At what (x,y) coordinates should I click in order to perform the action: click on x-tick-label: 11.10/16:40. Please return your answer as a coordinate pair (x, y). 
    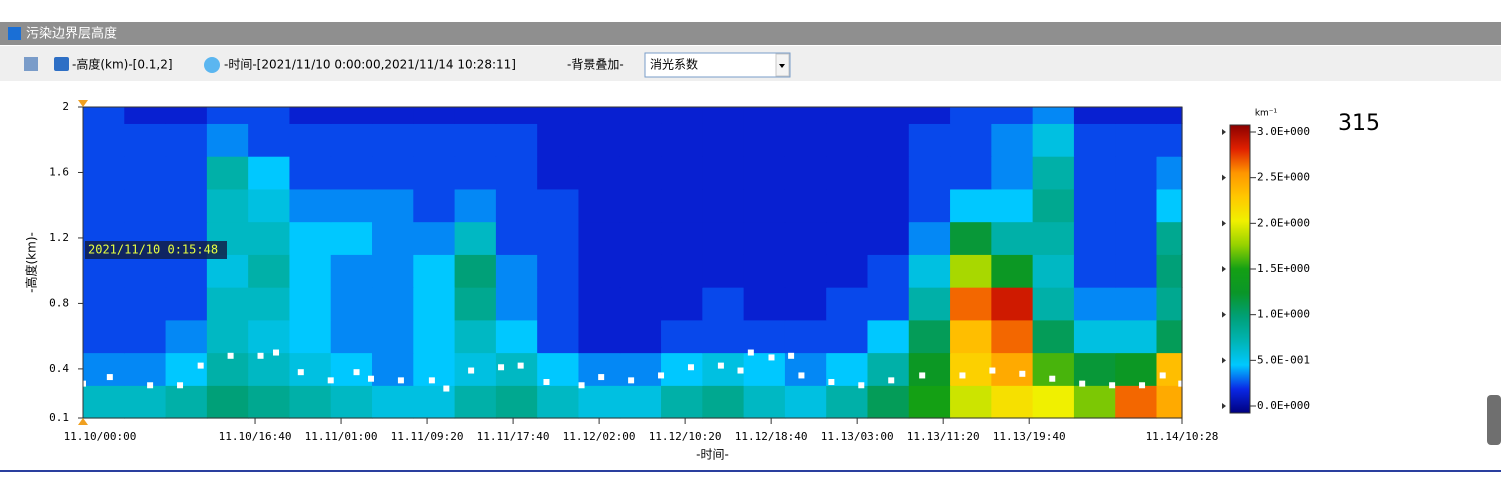
    Looking at the image, I should click on (255, 436).